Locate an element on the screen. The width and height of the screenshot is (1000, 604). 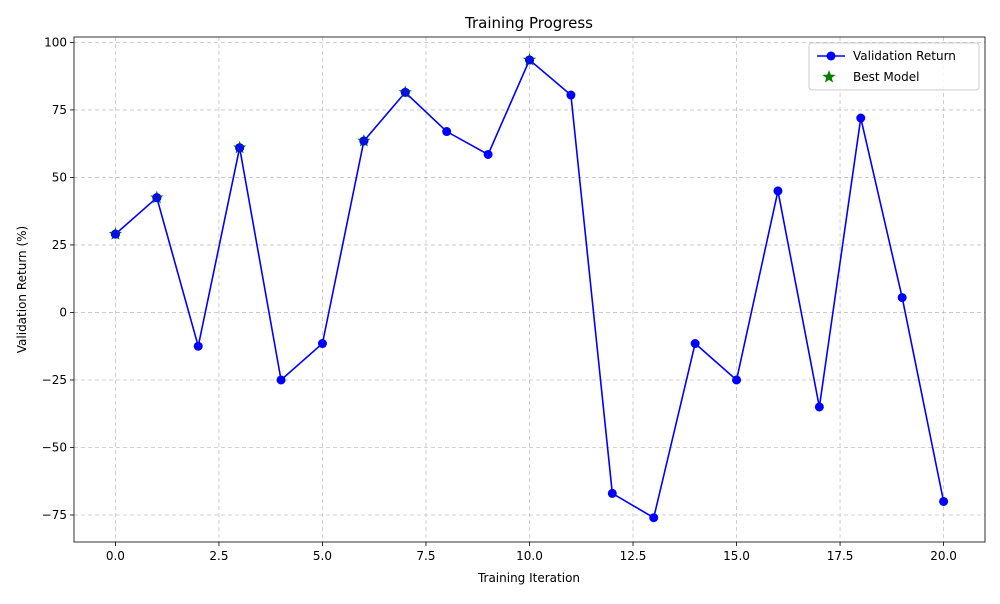
legend-box is located at coordinates (894, 66).